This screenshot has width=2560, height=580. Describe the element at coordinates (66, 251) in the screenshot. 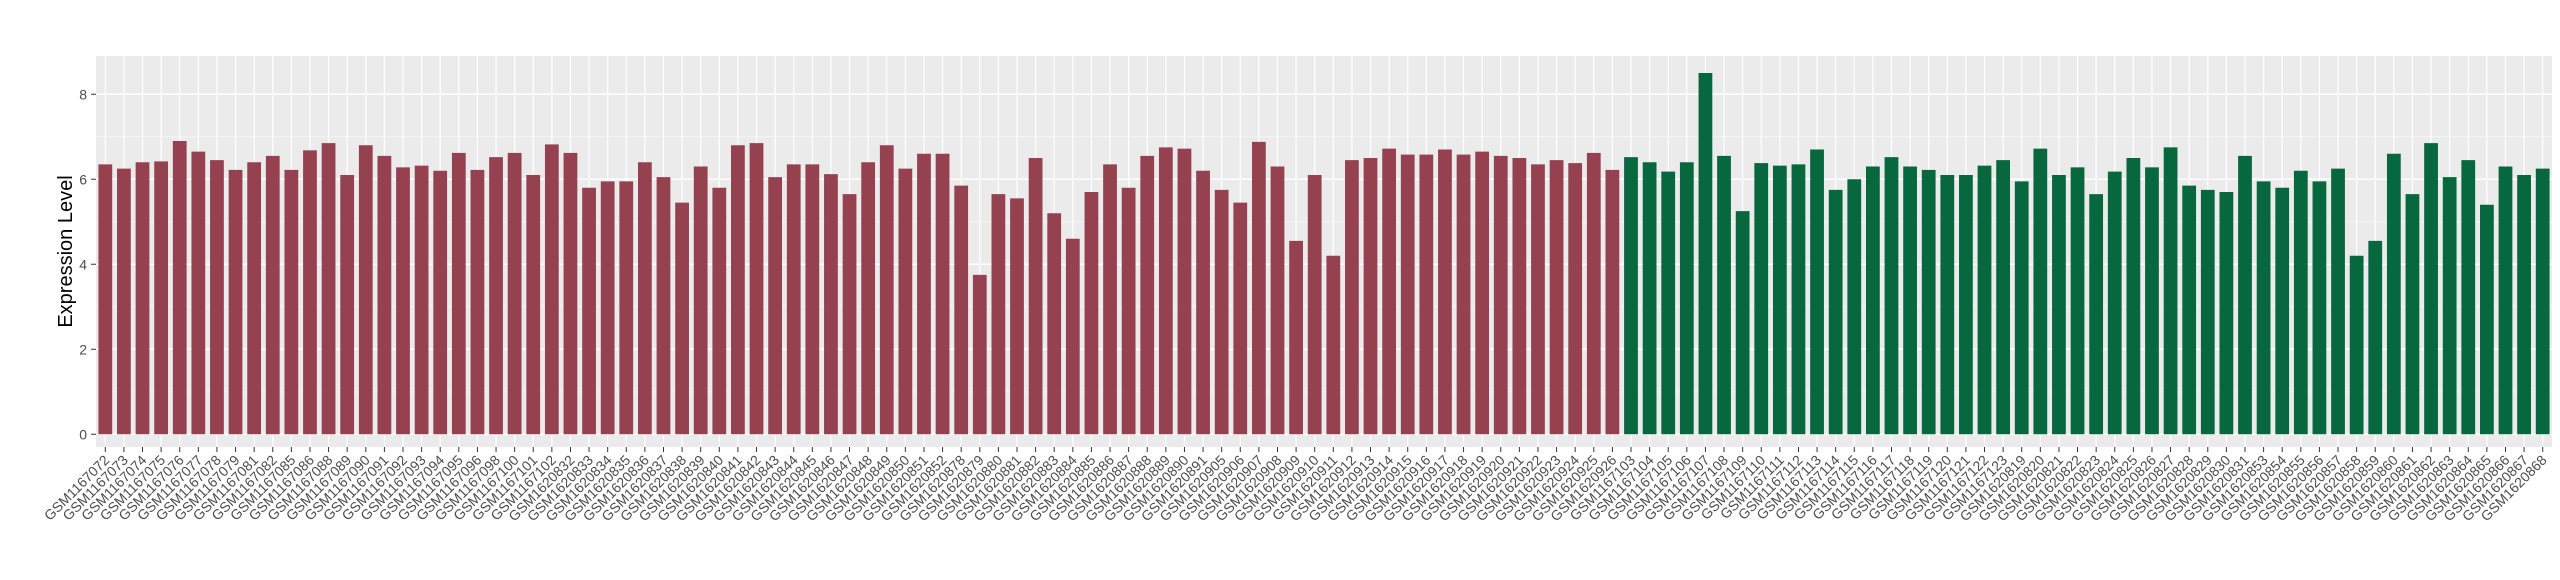

I see `y-axis-title: Expression Level` at that location.